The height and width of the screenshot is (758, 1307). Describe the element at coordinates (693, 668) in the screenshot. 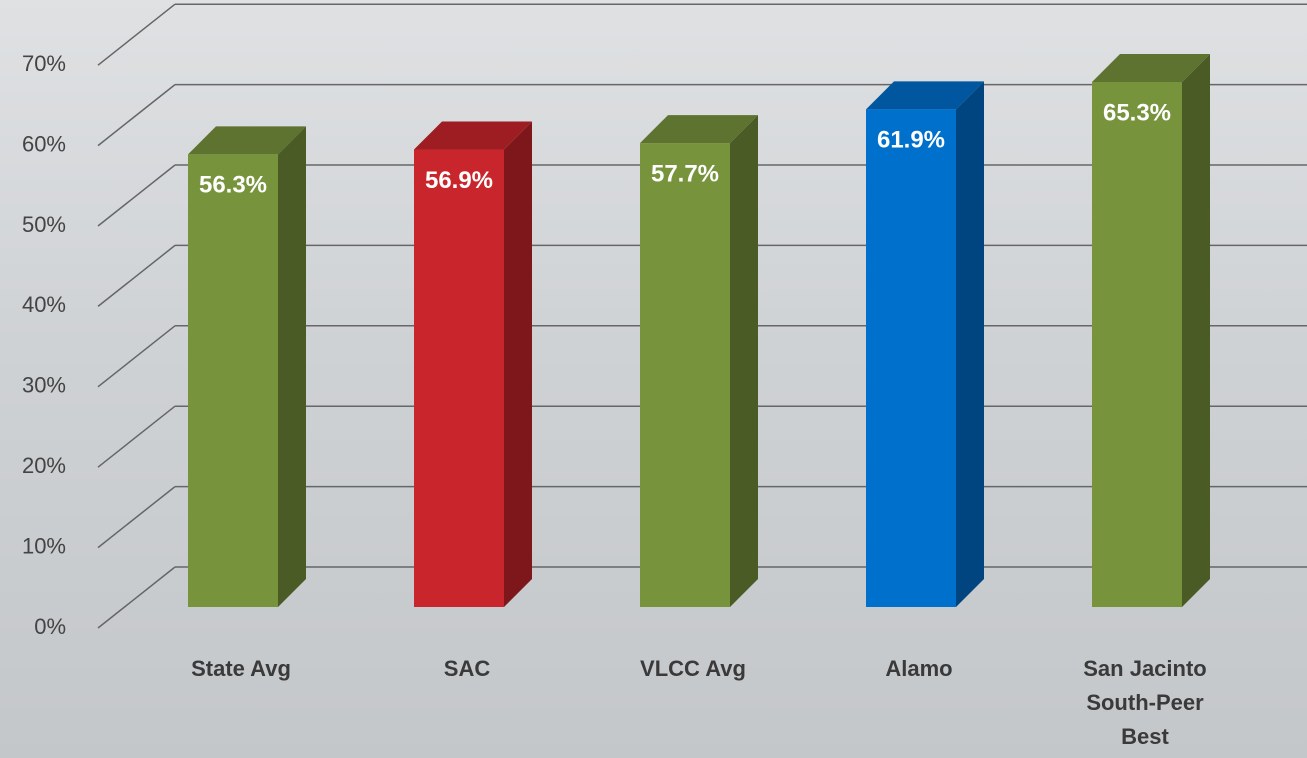

I see `x-tick-label: VLCC Avg` at that location.